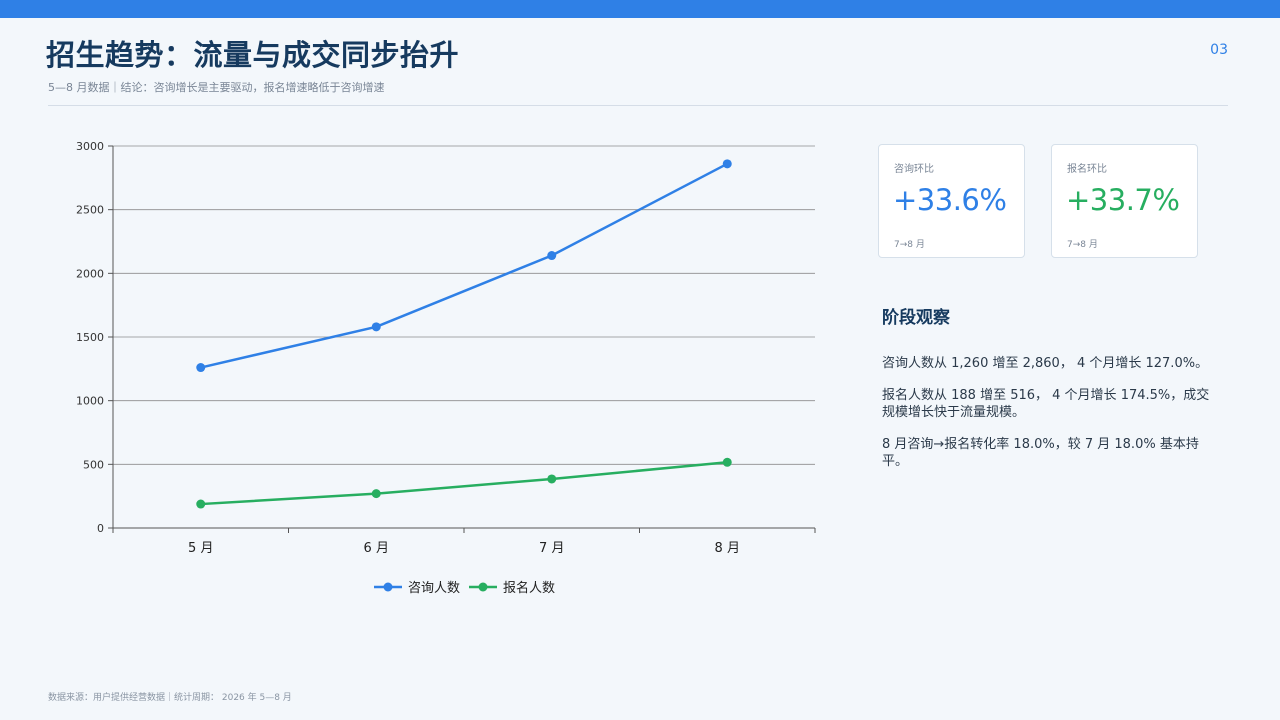 The height and width of the screenshot is (720, 1280). Describe the element at coordinates (1040, 453) in the screenshot. I see `observation-item: 8 月咨询→报名转化率 18.0%，较 7 月 18.0% 基本持平。` at that location.